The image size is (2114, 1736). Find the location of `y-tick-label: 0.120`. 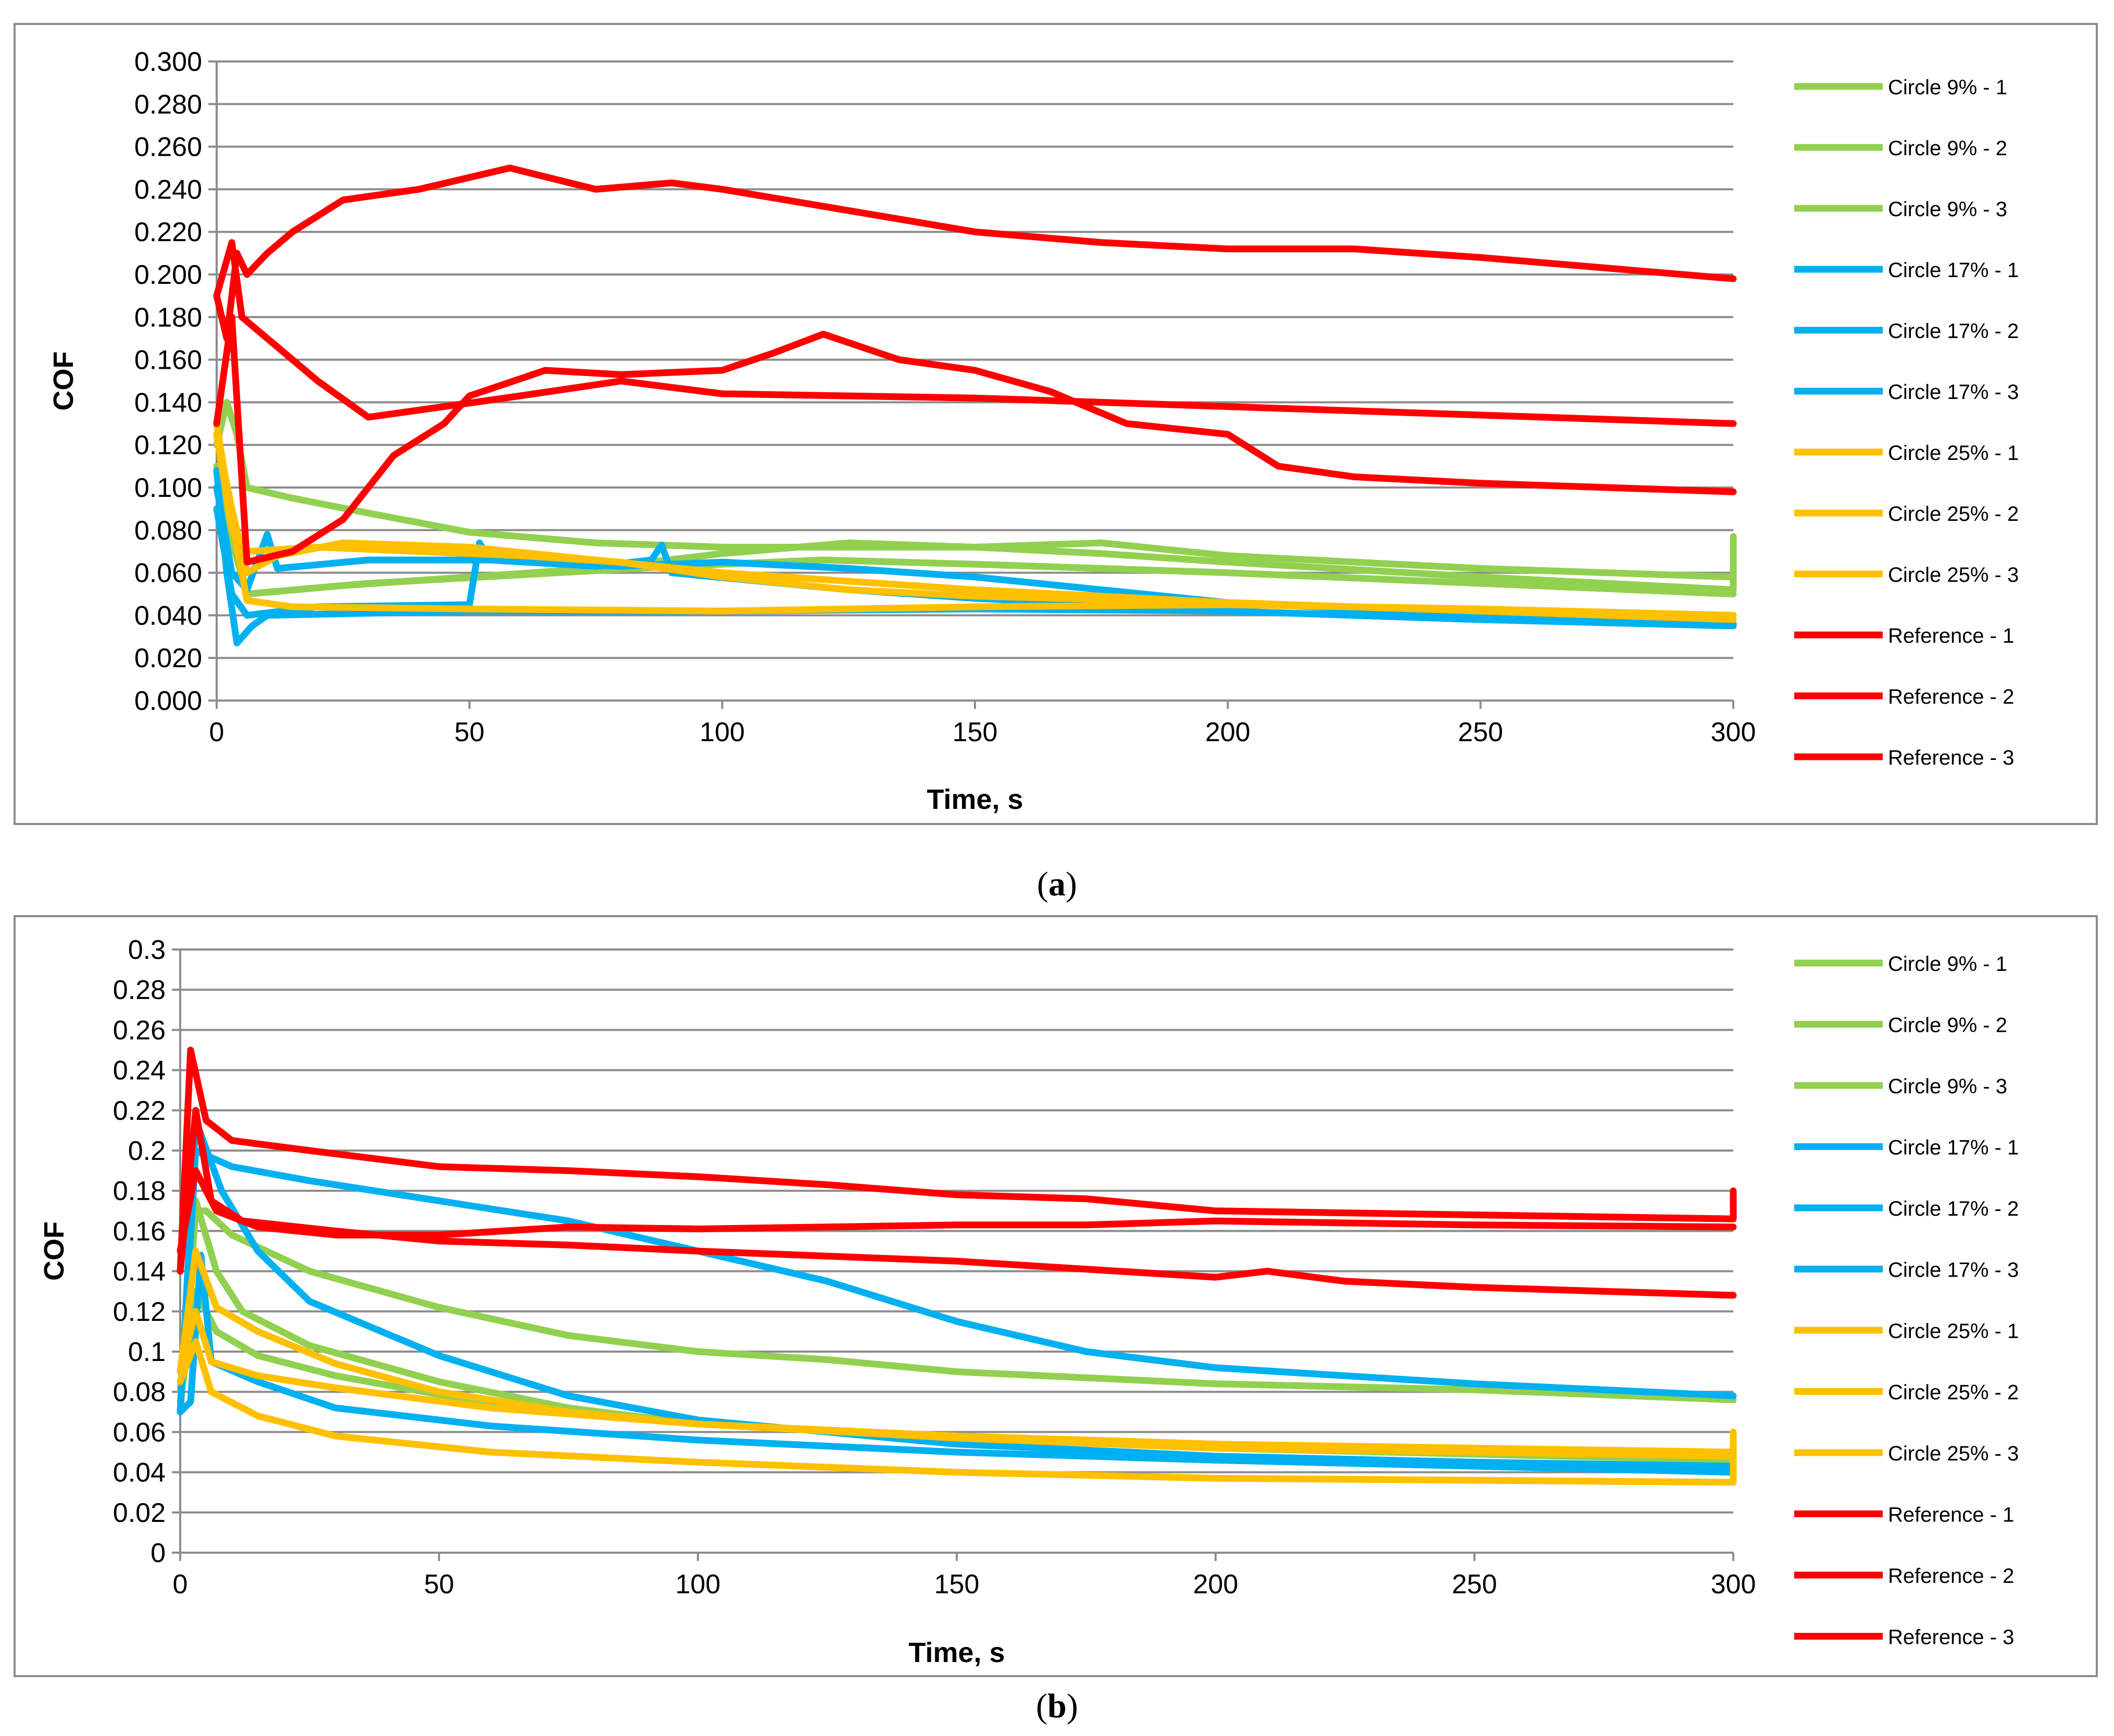

y-tick-label: 0.120 is located at coordinates (168, 445).